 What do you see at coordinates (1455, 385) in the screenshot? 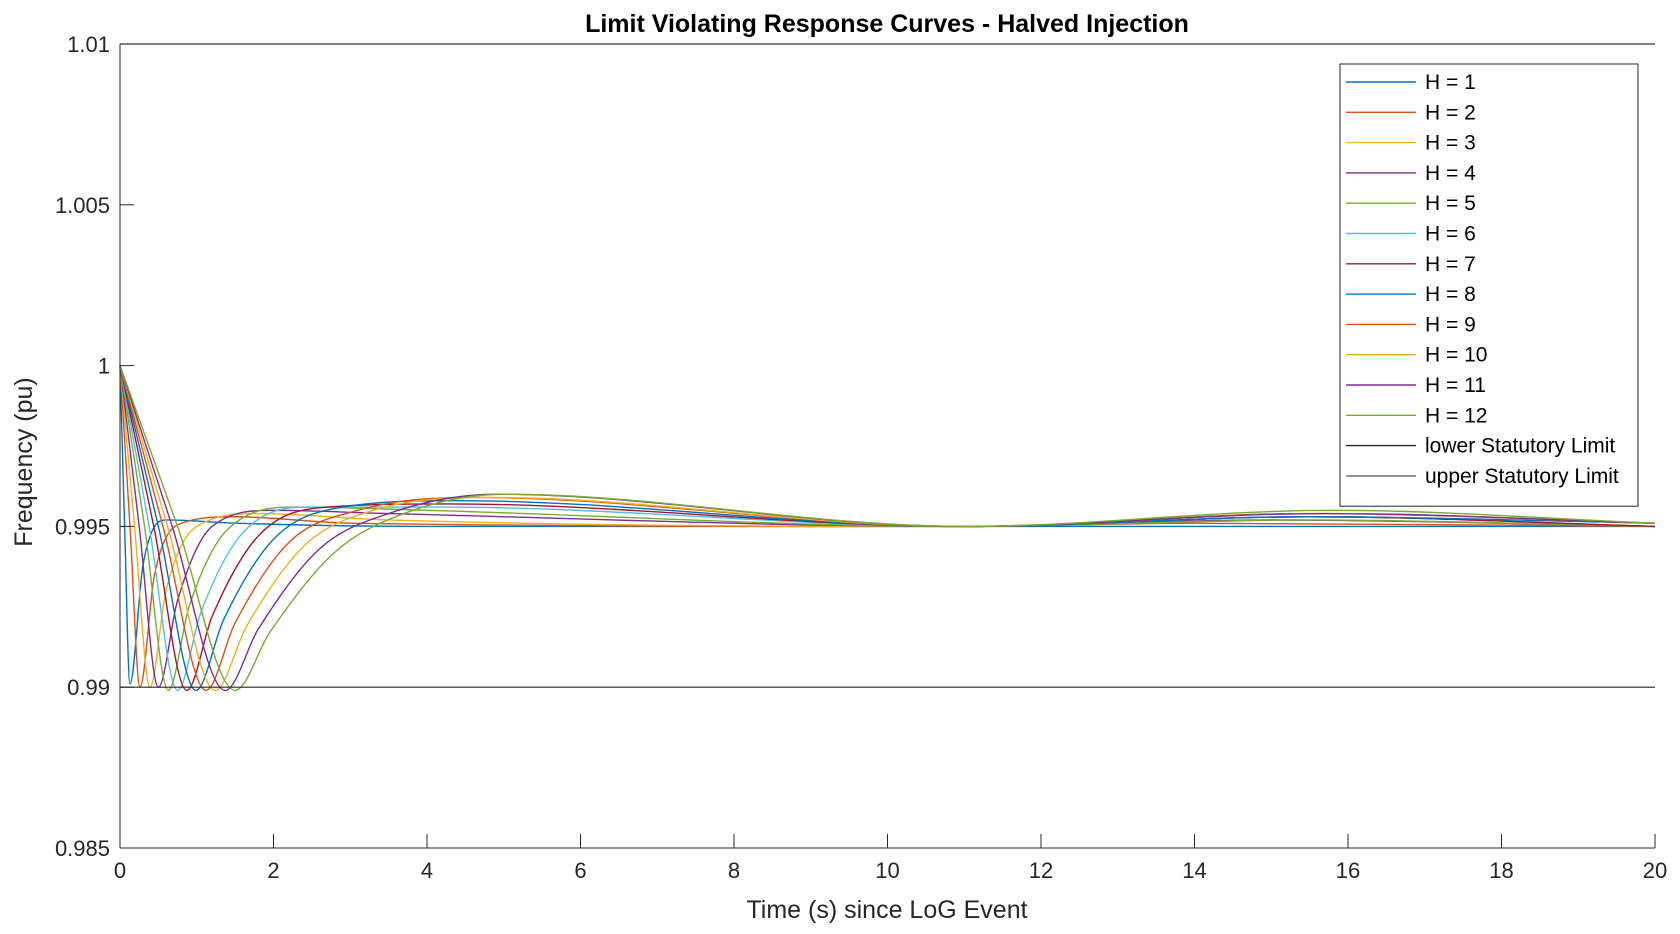
I see `legend-label: H = 11` at bounding box center [1455, 385].